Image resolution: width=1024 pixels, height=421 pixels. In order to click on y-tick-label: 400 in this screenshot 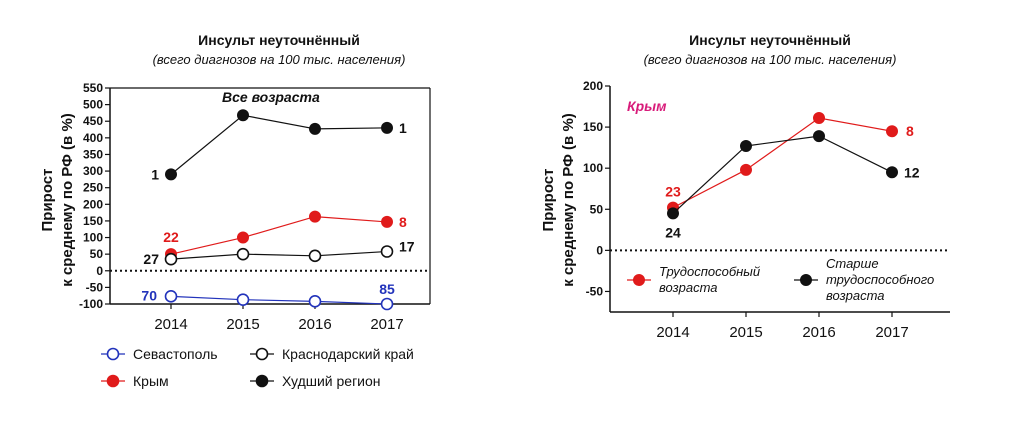, I will do `click(93, 138)`.